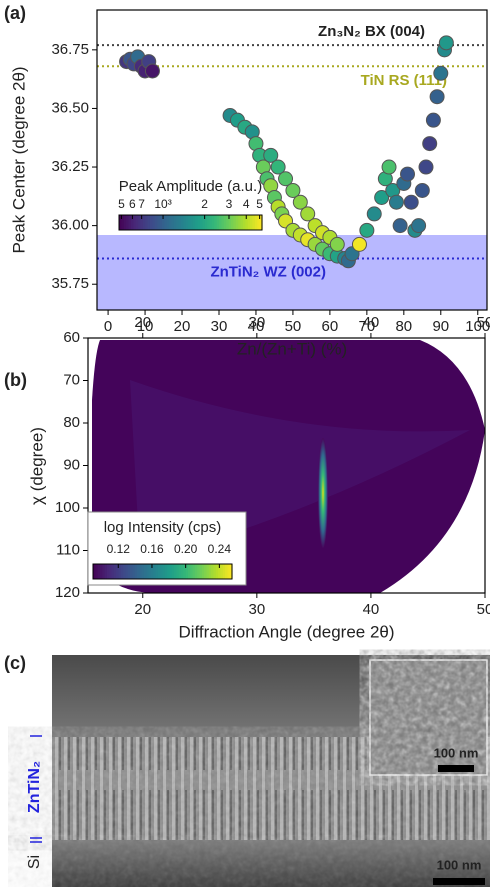  I want to click on x-tick-label: 70, so click(367, 326).